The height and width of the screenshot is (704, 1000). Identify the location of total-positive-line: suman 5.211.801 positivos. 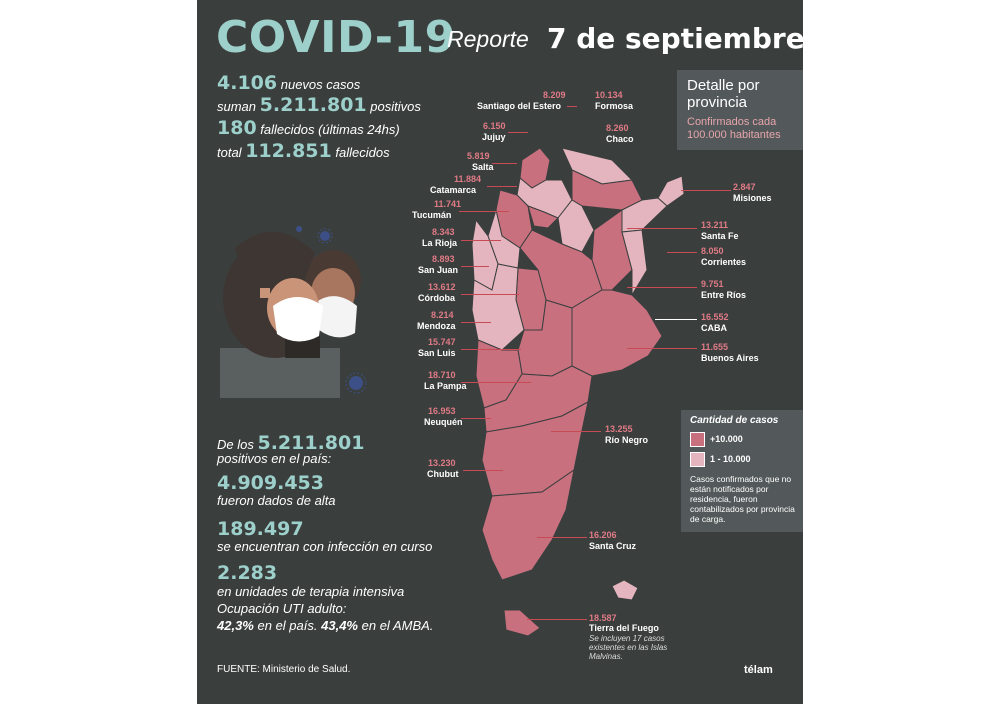
(319, 105).